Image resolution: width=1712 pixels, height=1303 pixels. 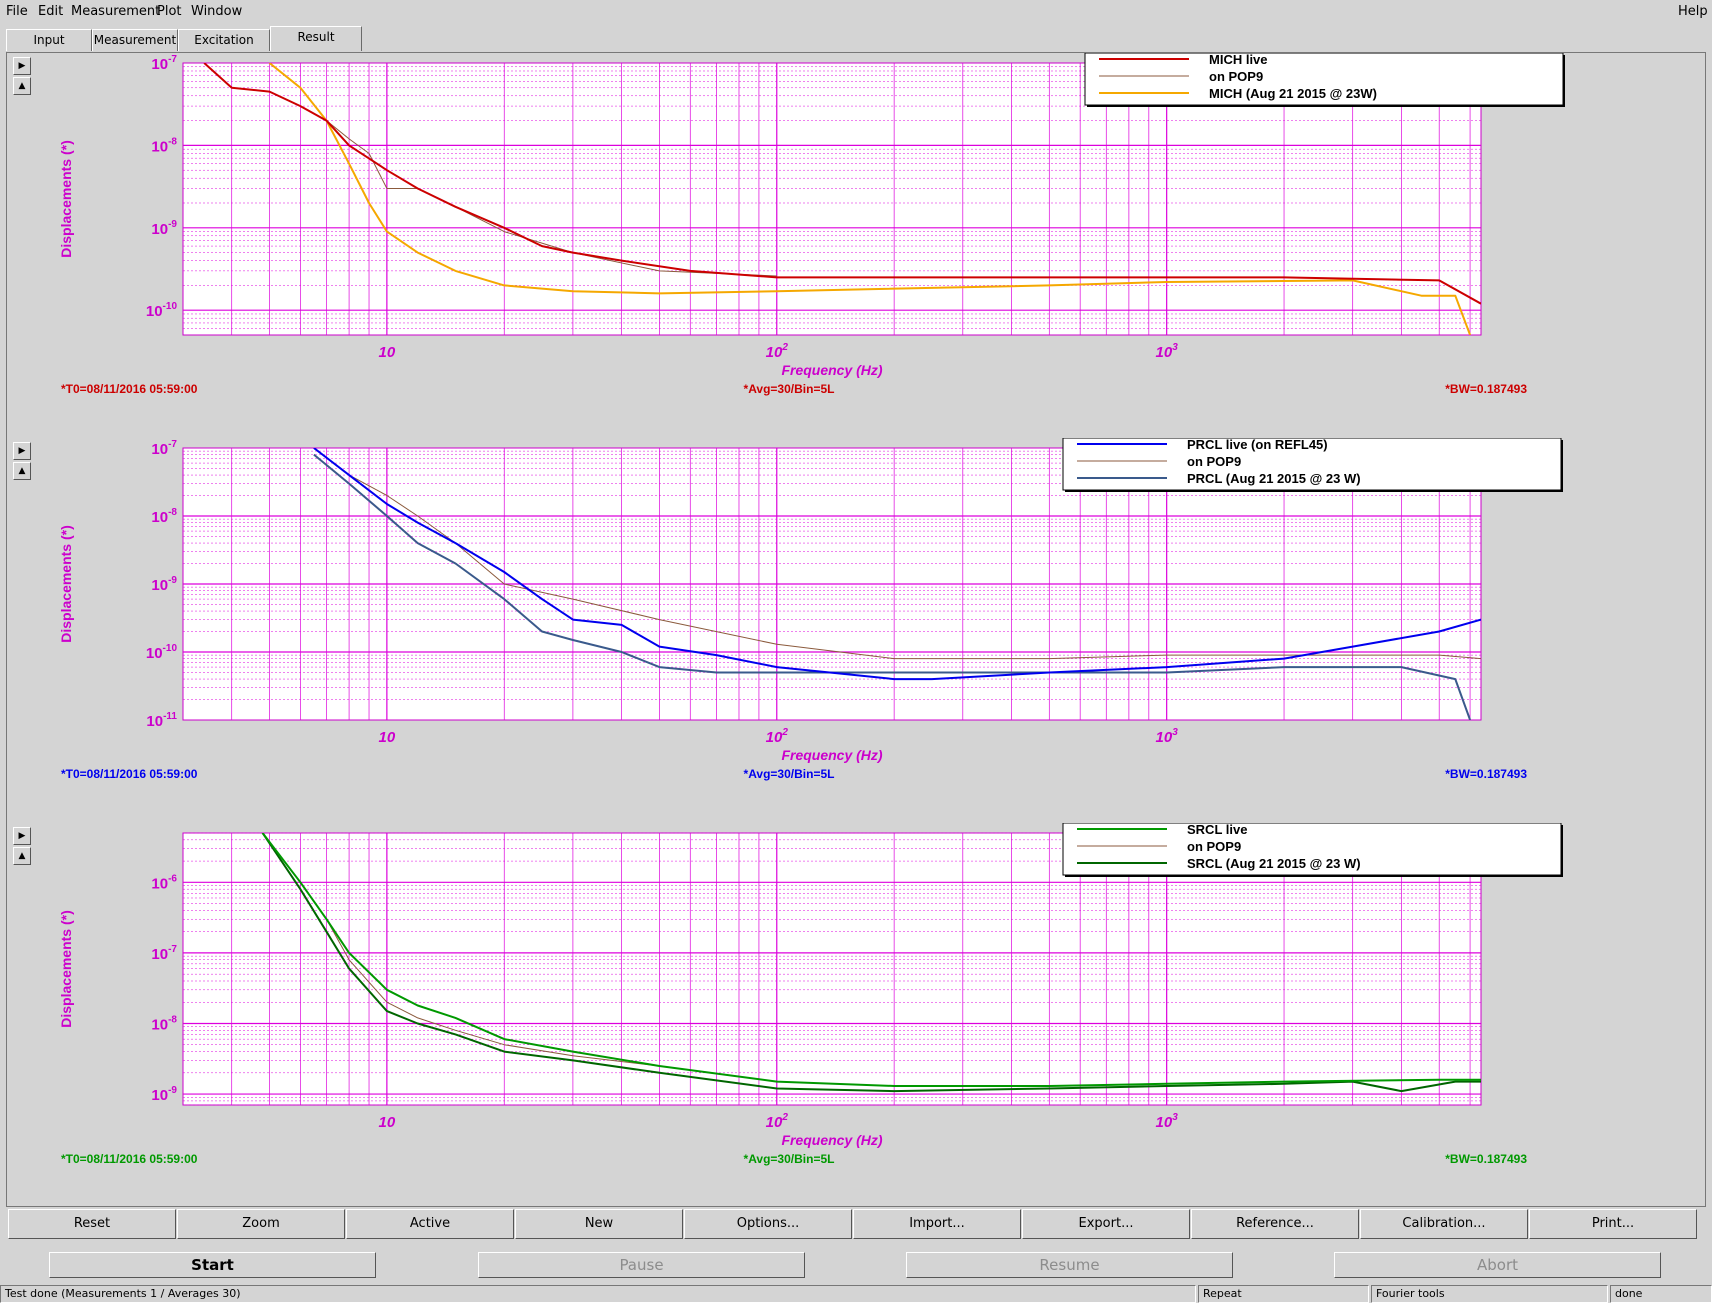 I want to click on resume-button: Resume, so click(x=1069, y=1265).